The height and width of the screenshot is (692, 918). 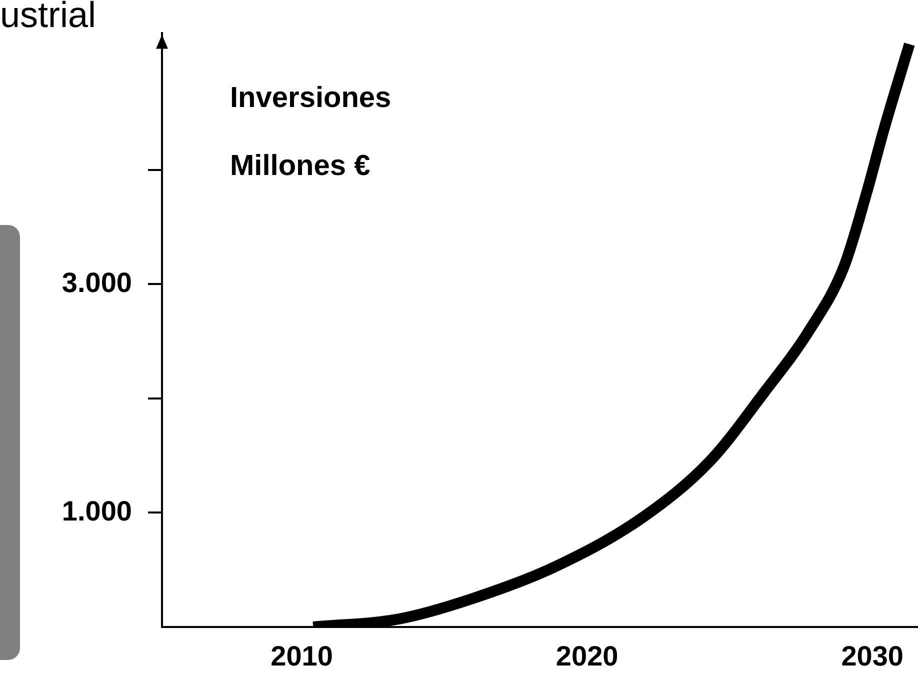 What do you see at coordinates (97, 510) in the screenshot?
I see `y-tick-label: 1.000` at bounding box center [97, 510].